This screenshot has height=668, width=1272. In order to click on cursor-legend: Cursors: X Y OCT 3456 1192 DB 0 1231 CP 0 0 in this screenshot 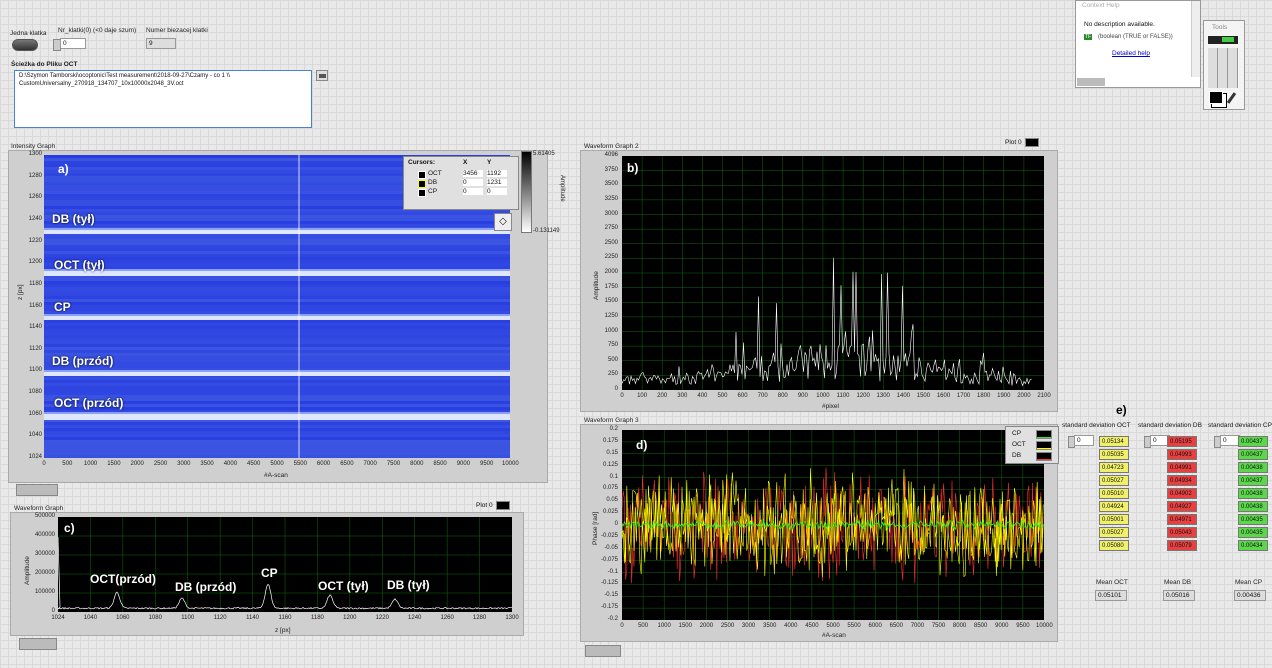, I will do `click(461, 183)`.